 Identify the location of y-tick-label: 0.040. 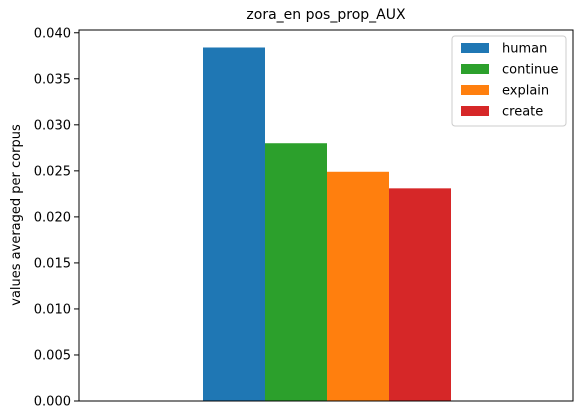
(52, 33).